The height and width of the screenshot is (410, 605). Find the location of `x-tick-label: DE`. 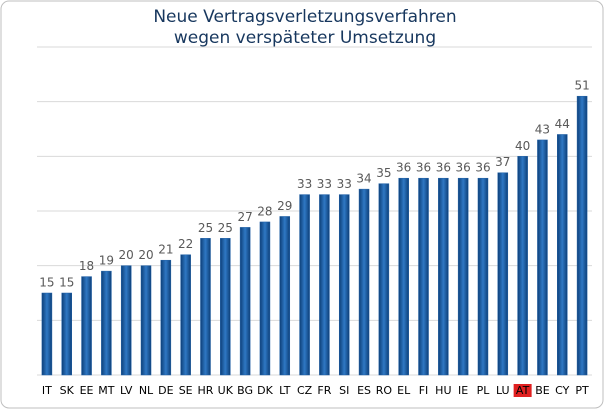

x-tick-label: DE is located at coordinates (165, 390).